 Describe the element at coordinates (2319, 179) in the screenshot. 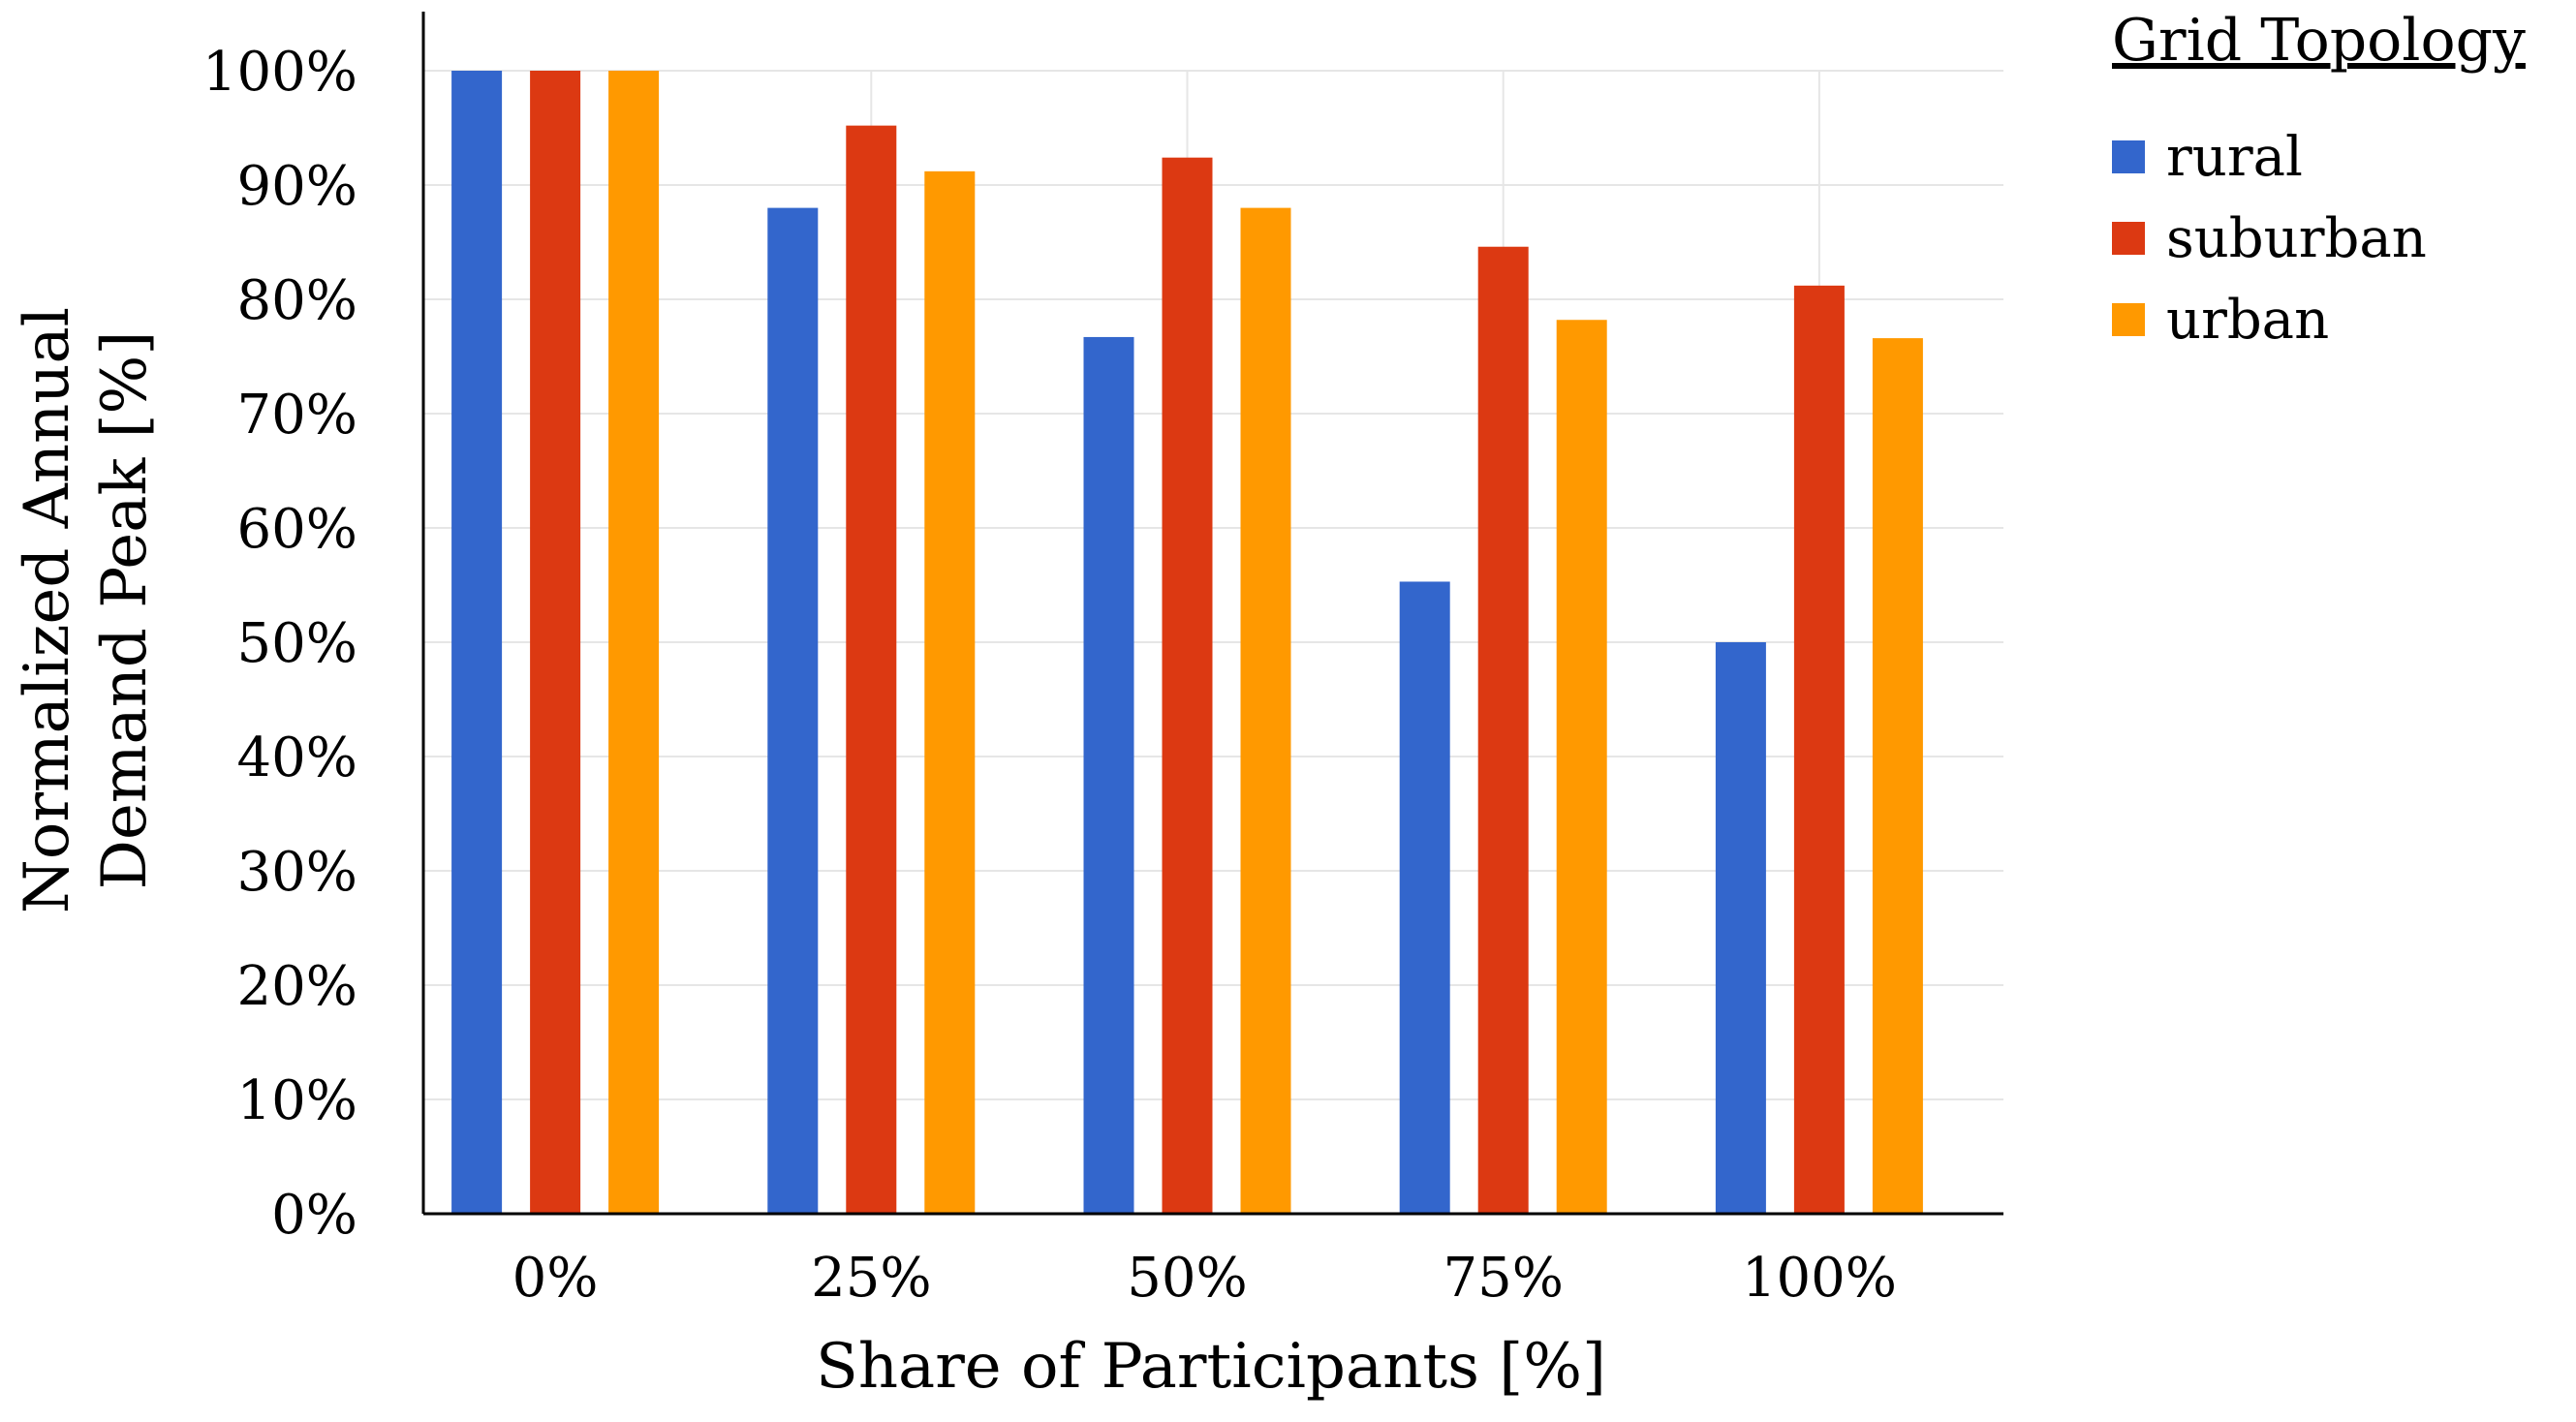

I see `legend: Grid Topology rural suburban urban` at that location.